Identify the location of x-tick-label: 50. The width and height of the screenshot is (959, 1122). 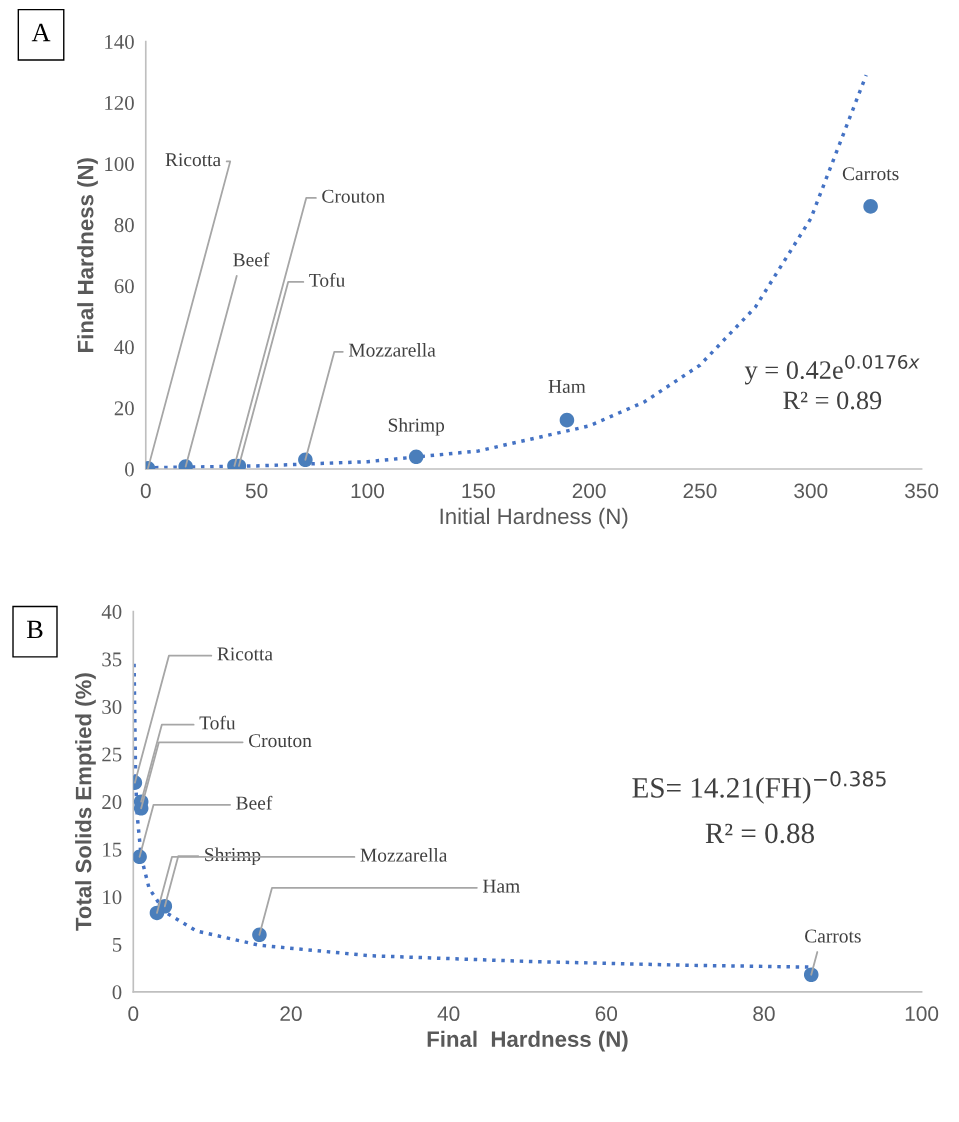
(256, 491).